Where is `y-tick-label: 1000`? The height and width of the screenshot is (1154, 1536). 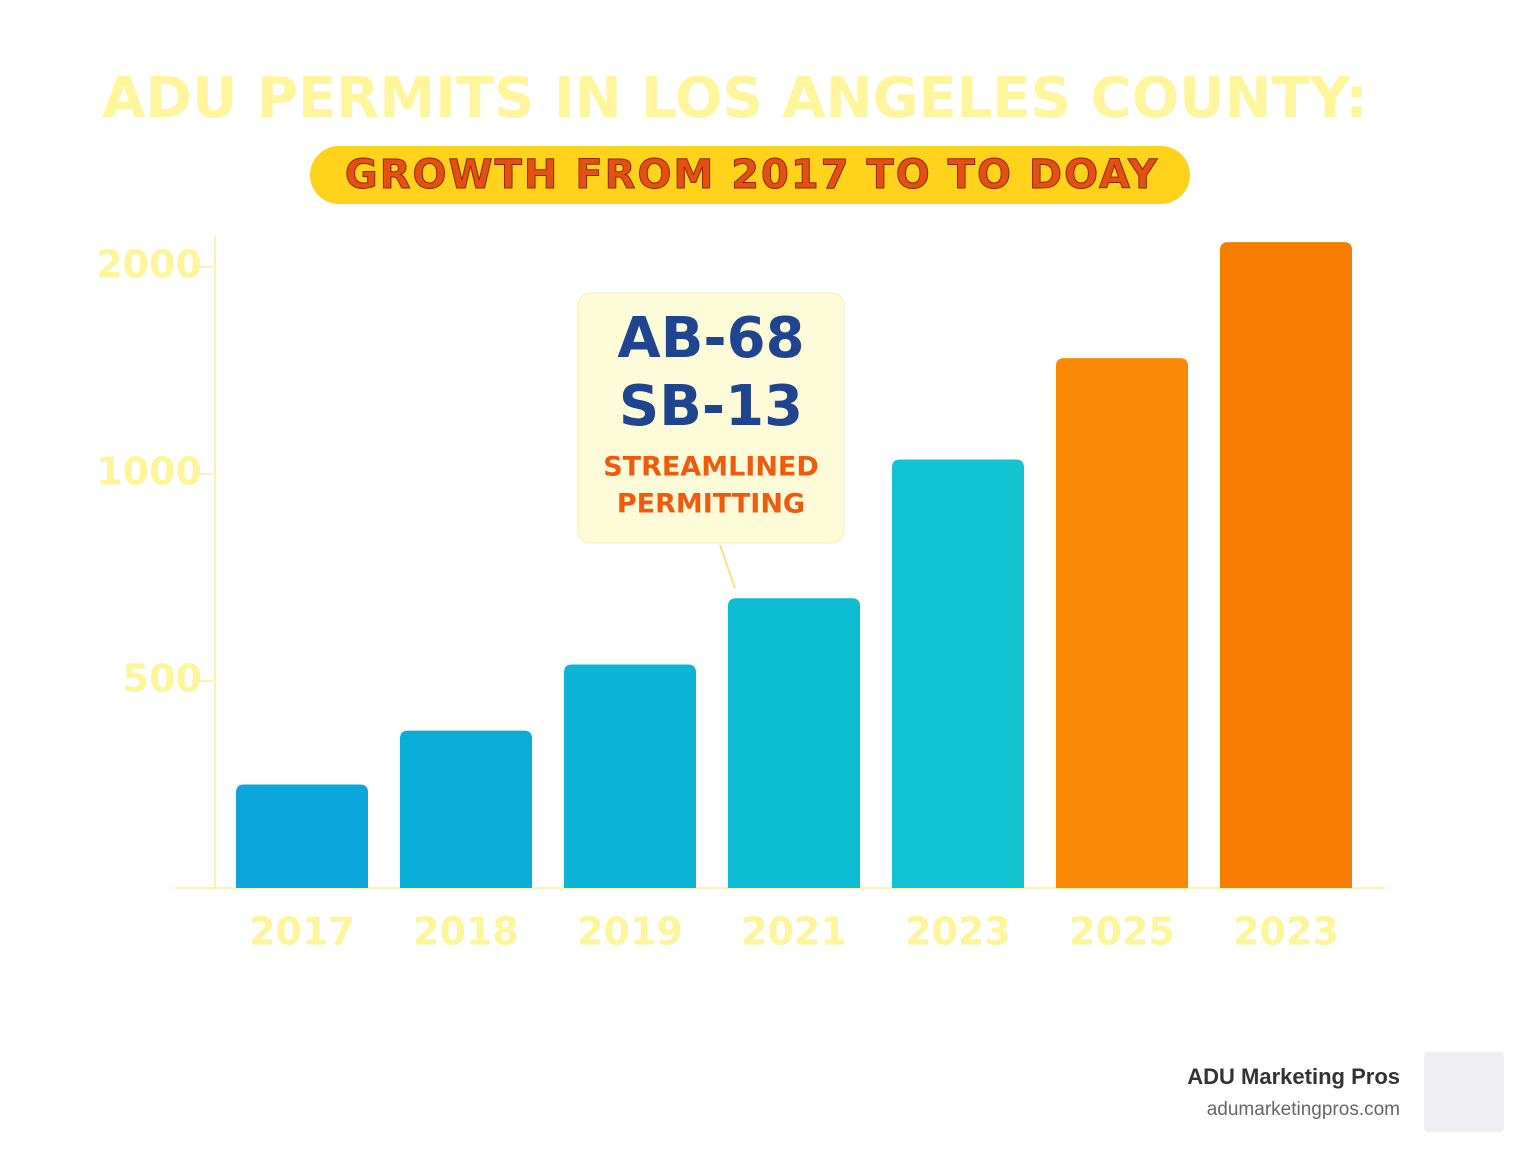 y-tick-label: 1000 is located at coordinates (149, 472).